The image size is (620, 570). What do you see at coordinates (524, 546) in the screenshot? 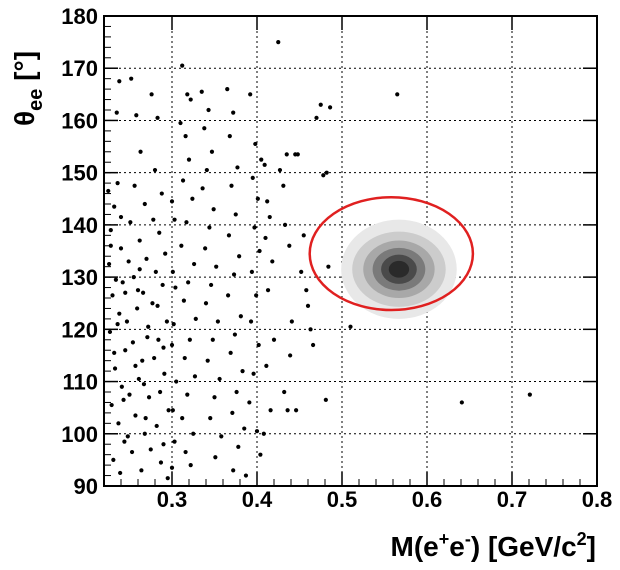
I see `x-axis-title-end: ) [GeV/c` at bounding box center [524, 546].